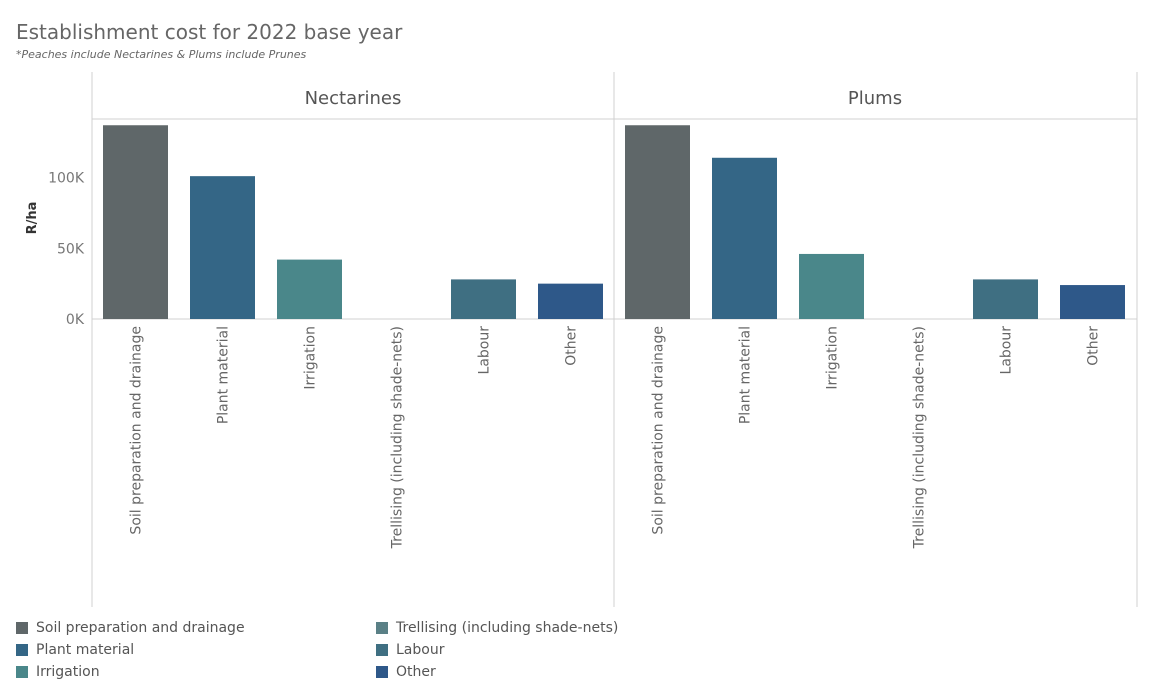 This screenshot has width=1150, height=700. I want to click on legend-item-soil: Soil preparation and drainage, so click(130, 628).